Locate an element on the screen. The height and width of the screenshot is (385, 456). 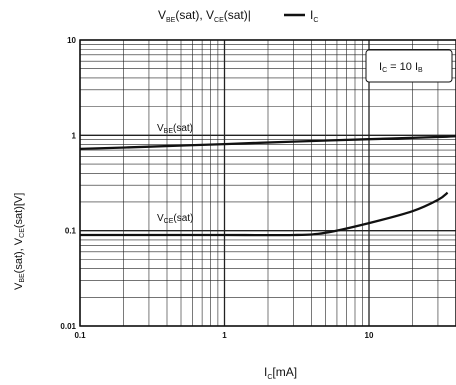
annotation-box is located at coordinates (409, 66).